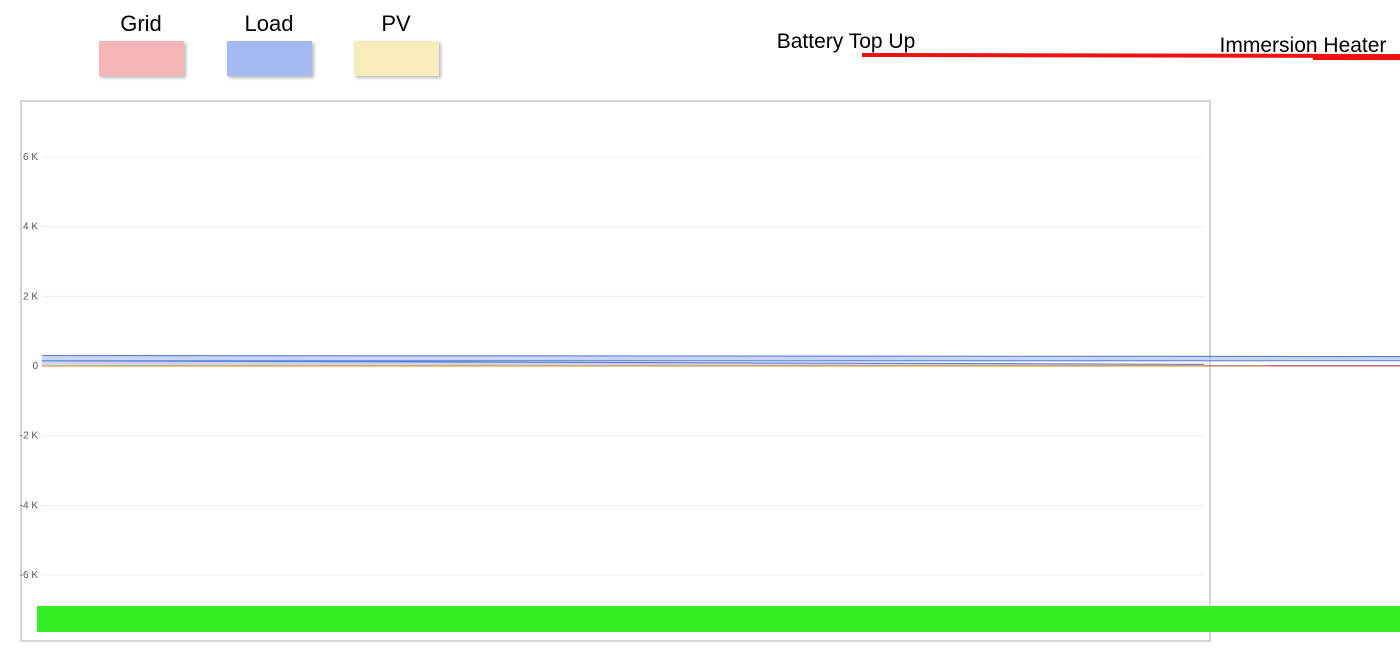 The width and height of the screenshot is (1400, 670). What do you see at coordinates (846, 41) in the screenshot?
I see `annotation-label: Battery Top Up` at bounding box center [846, 41].